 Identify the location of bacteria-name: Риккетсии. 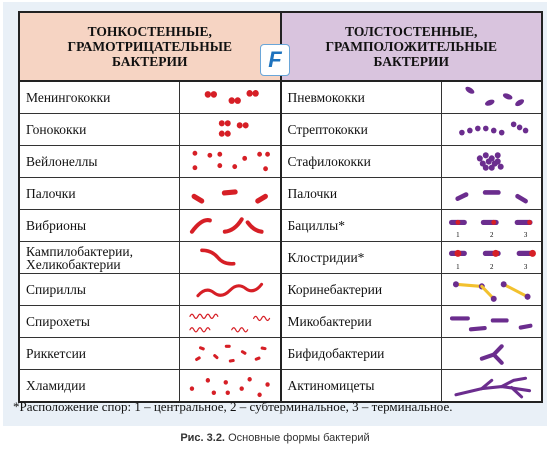
(100, 353).